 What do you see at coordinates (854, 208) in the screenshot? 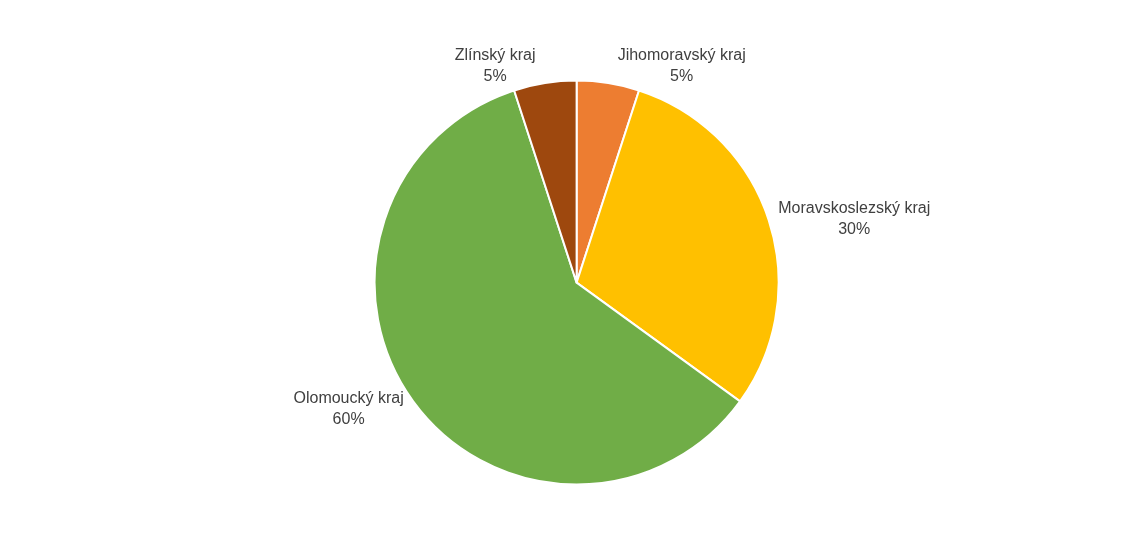
I see `slice-label: Moravskoslezský kraj` at bounding box center [854, 208].